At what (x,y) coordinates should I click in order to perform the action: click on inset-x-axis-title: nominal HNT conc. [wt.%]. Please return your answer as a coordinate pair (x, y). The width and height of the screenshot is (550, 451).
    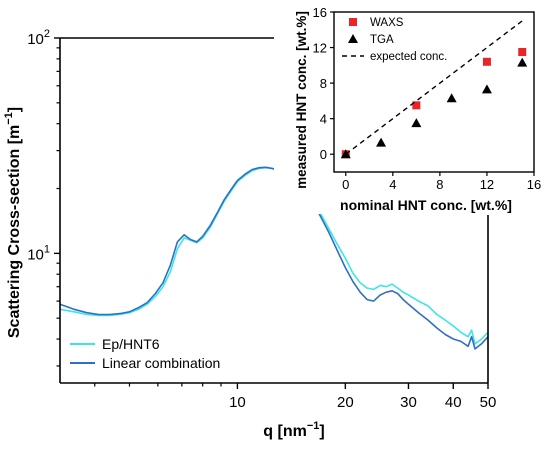
    Looking at the image, I should click on (426, 205).